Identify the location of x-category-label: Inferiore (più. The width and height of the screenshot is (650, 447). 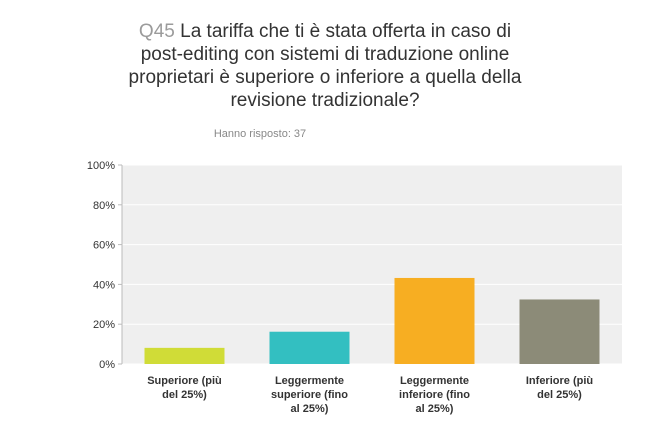
(559, 381).